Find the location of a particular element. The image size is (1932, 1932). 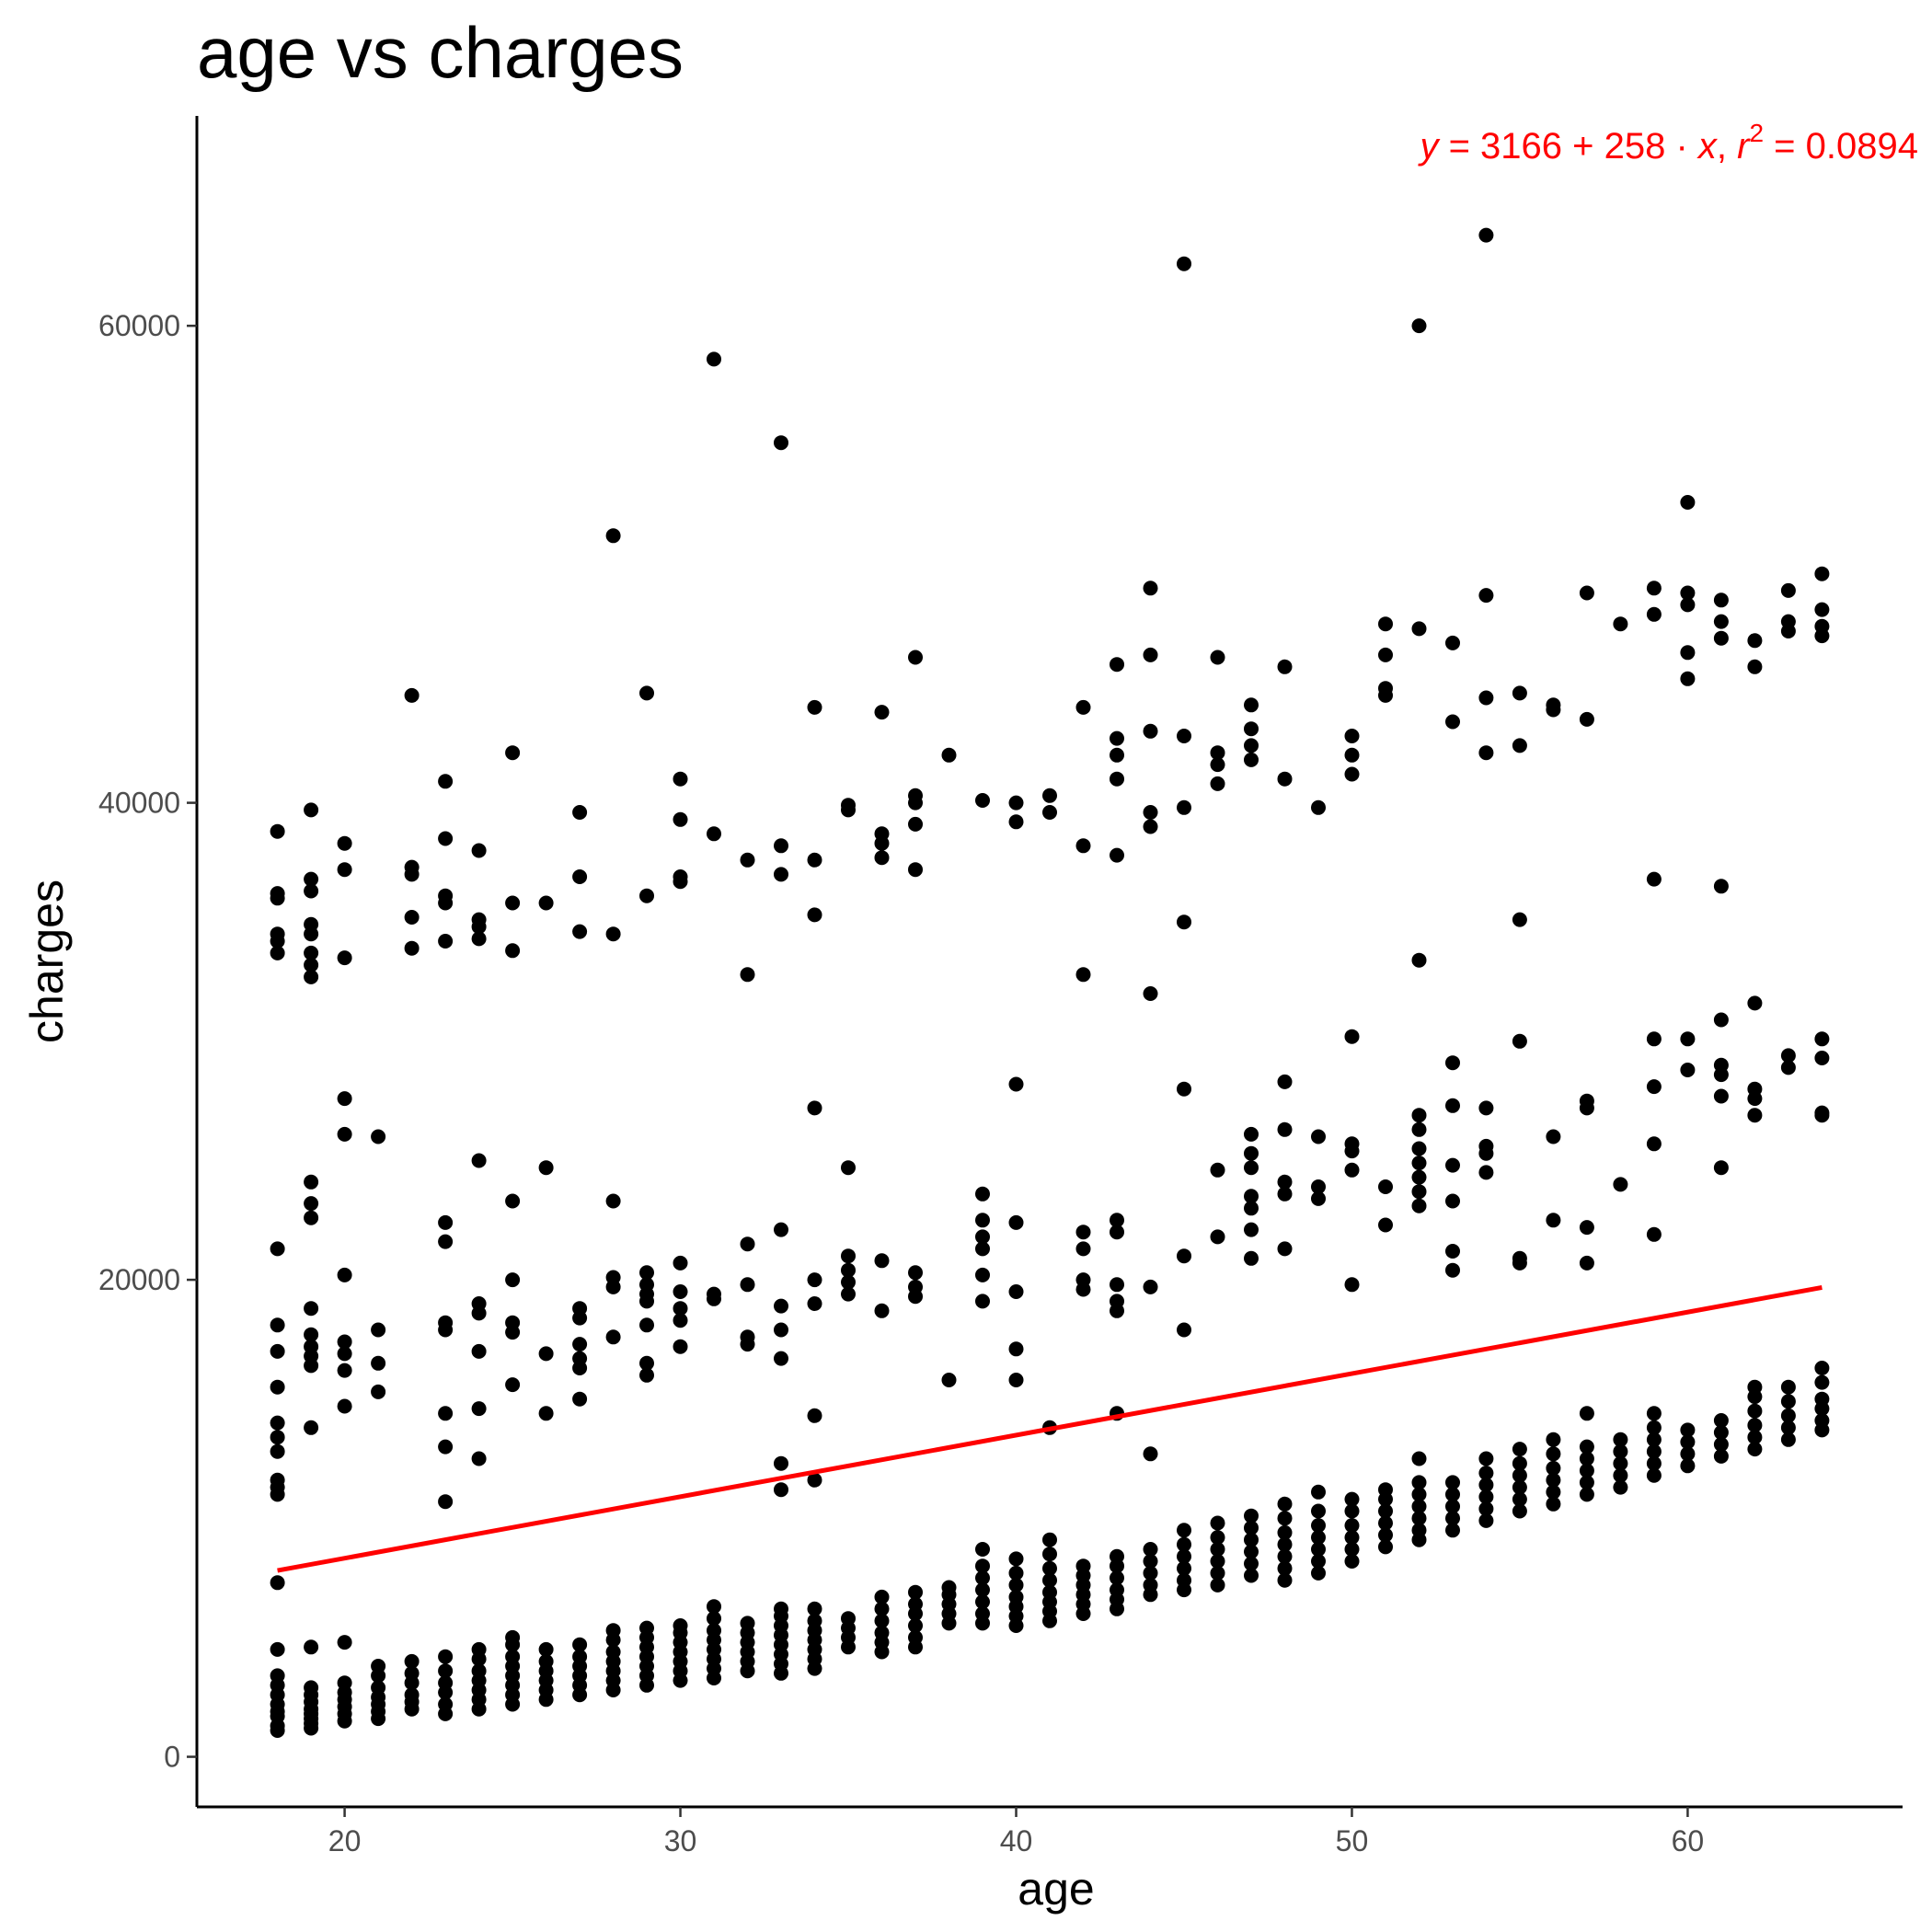

regression-equation-sup: 2 is located at coordinates (1756, 133).